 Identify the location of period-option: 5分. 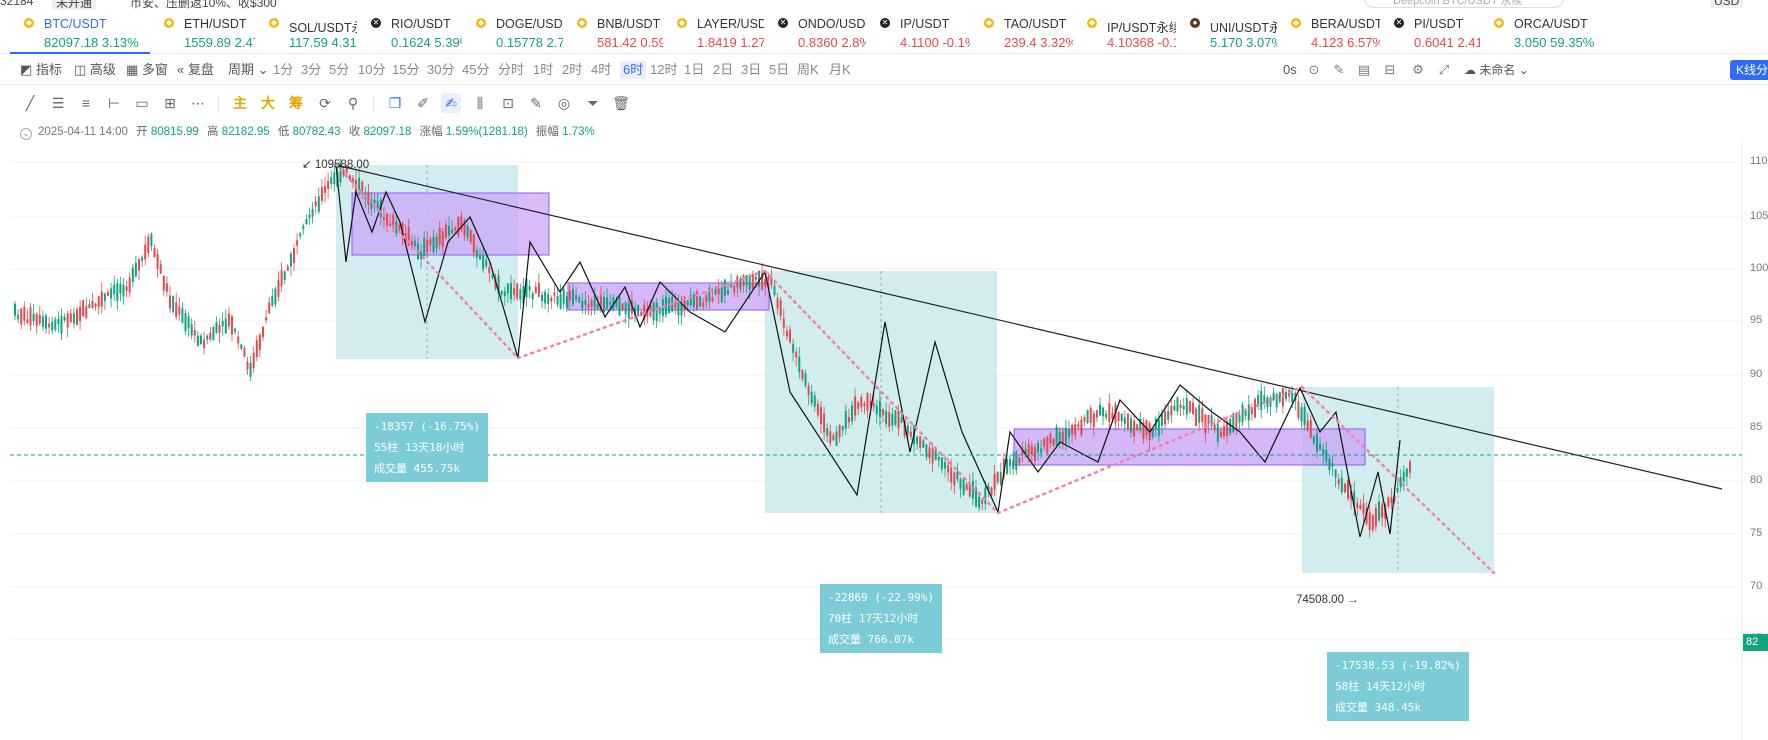
(339, 69).